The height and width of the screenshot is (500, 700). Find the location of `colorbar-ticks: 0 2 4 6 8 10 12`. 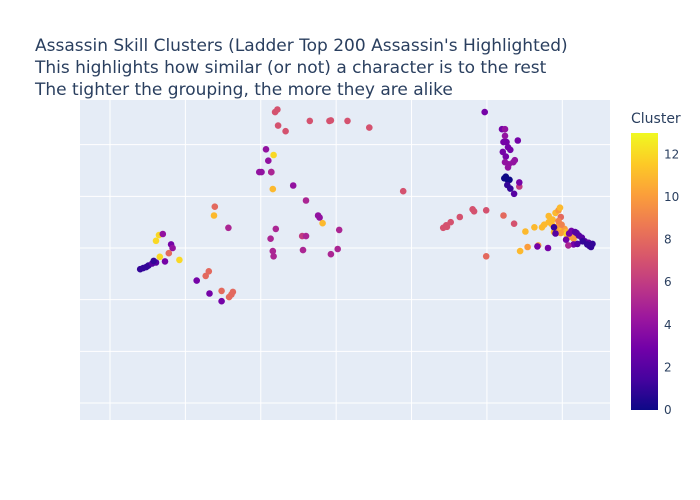

colorbar-ticks: 0 2 4 6 8 10 12 is located at coordinates (671, 282).